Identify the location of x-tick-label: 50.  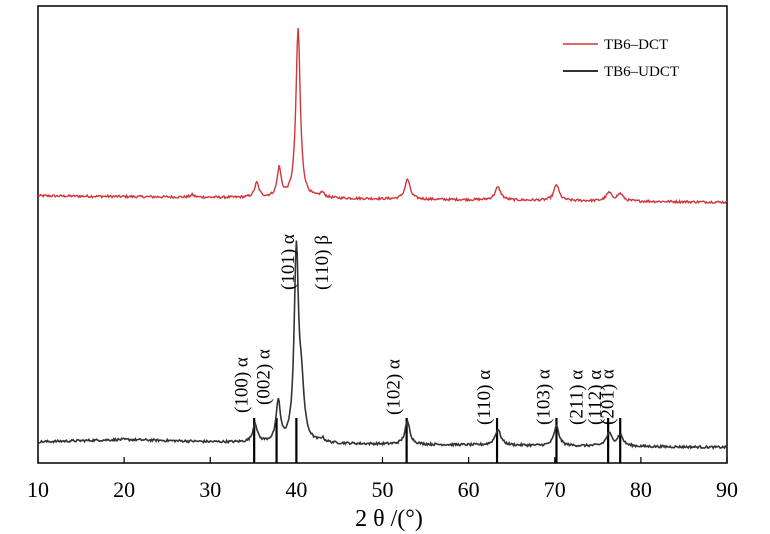
(383, 489).